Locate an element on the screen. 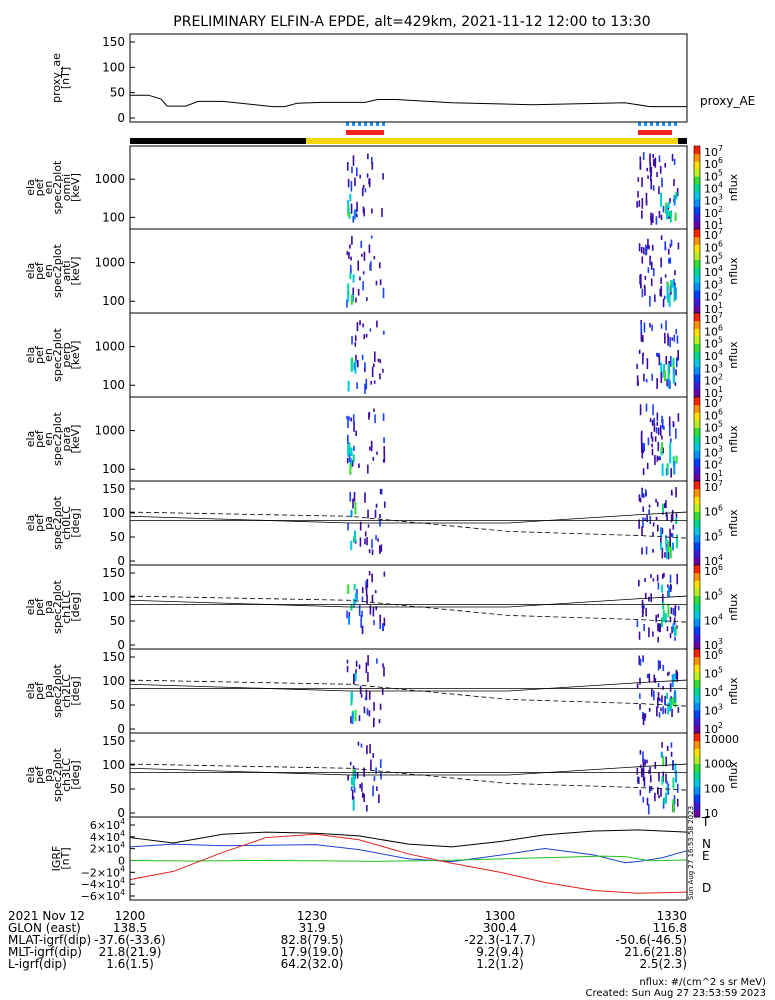 The image size is (775, 1000). panel-ylabel: [keV] is located at coordinates (75, 439).